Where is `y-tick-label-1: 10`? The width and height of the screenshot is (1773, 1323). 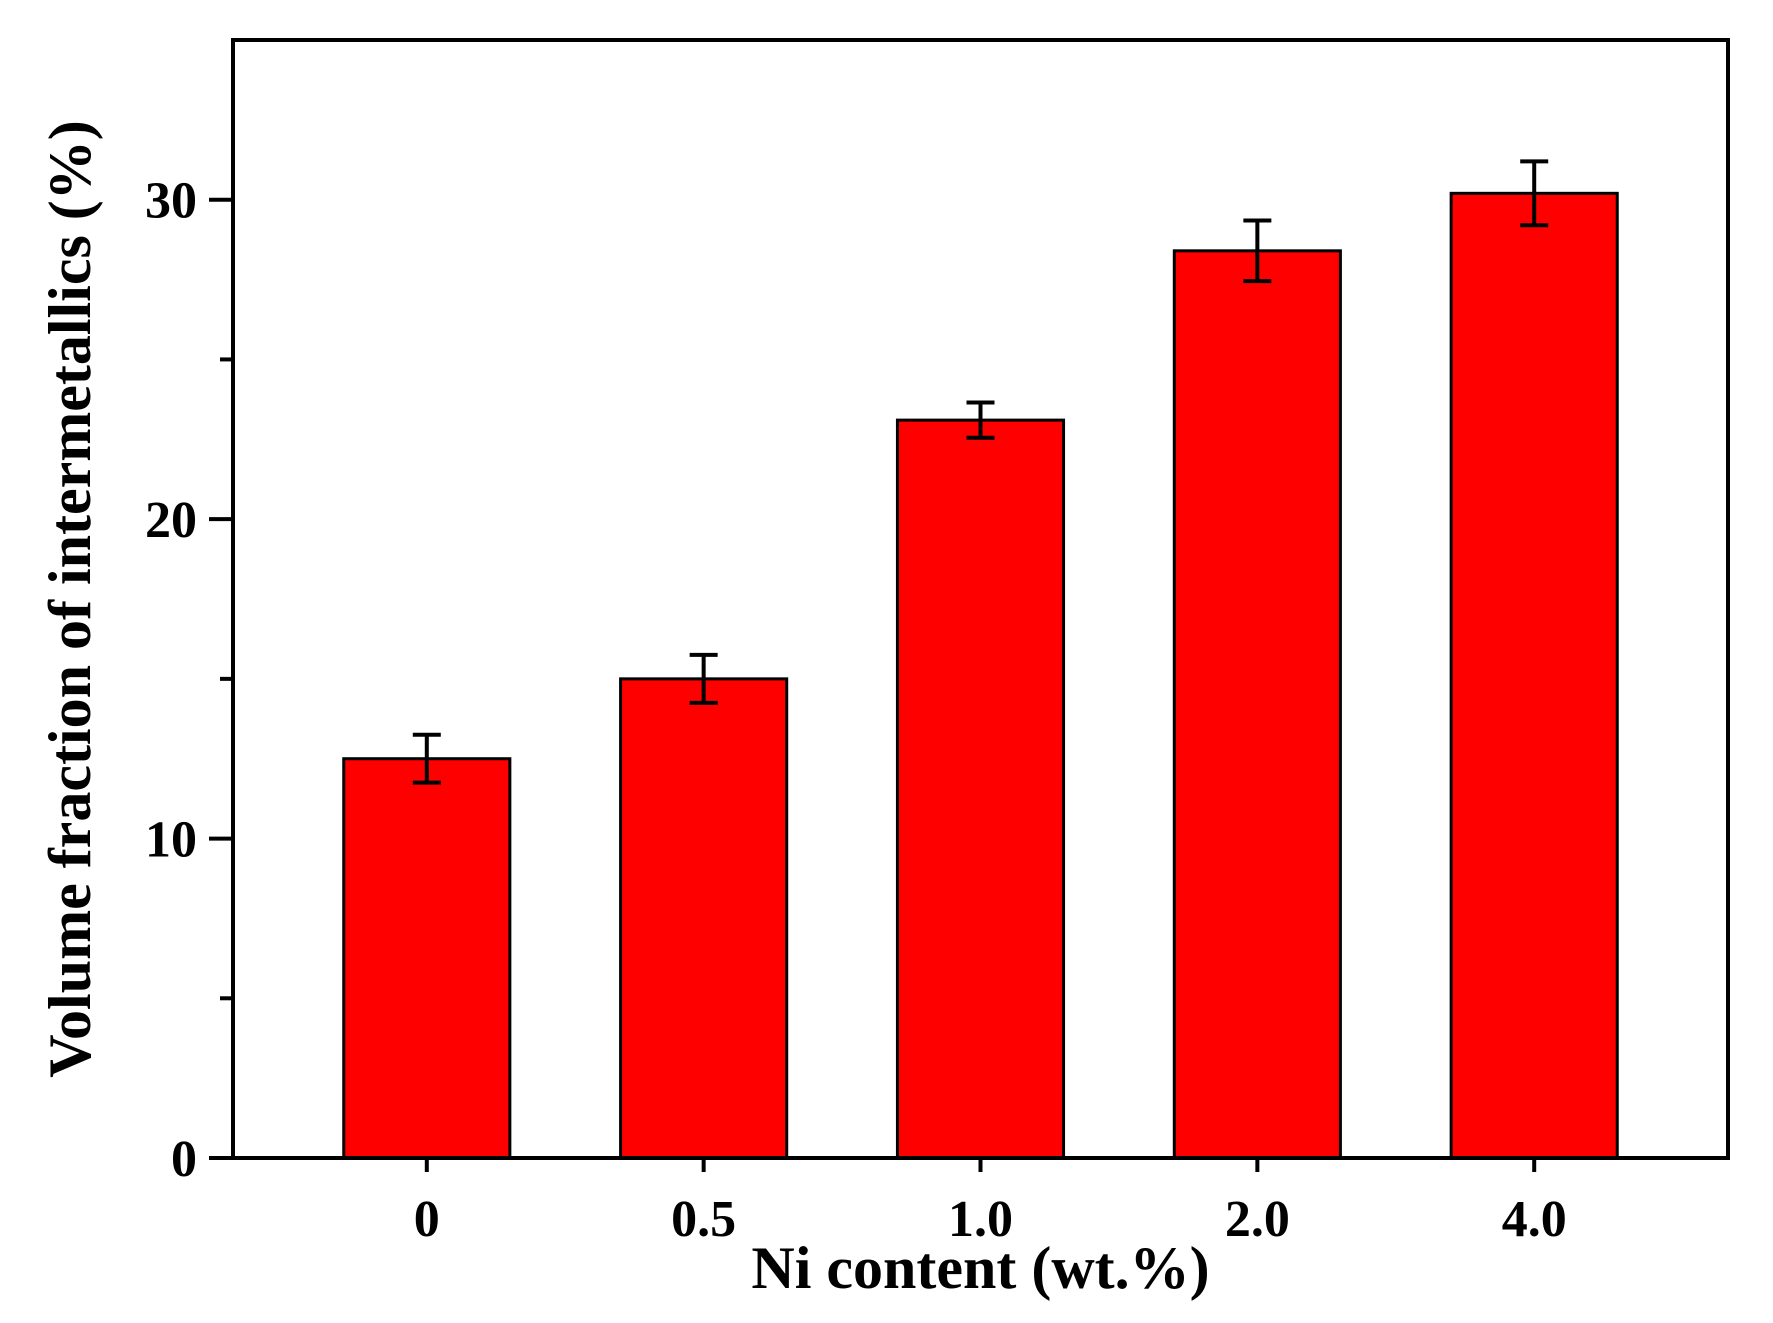
y-tick-label-1: 10 is located at coordinates (171, 840).